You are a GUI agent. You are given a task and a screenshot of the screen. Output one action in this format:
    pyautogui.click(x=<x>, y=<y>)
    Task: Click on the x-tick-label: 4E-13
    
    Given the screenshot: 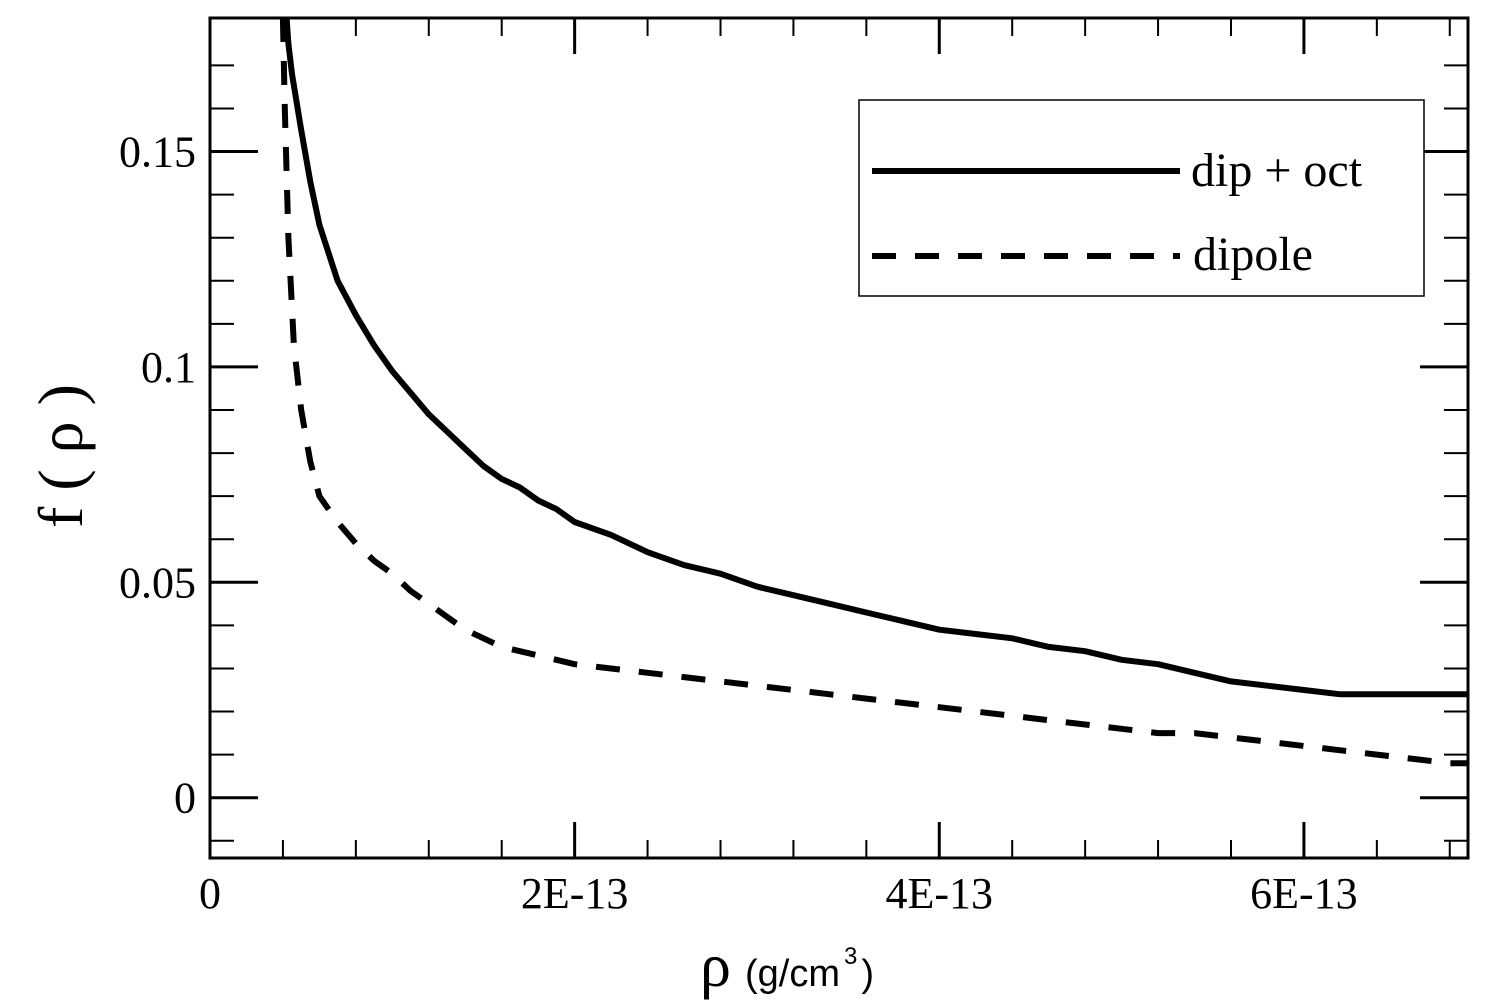 What is the action you would take?
    pyautogui.click(x=940, y=893)
    